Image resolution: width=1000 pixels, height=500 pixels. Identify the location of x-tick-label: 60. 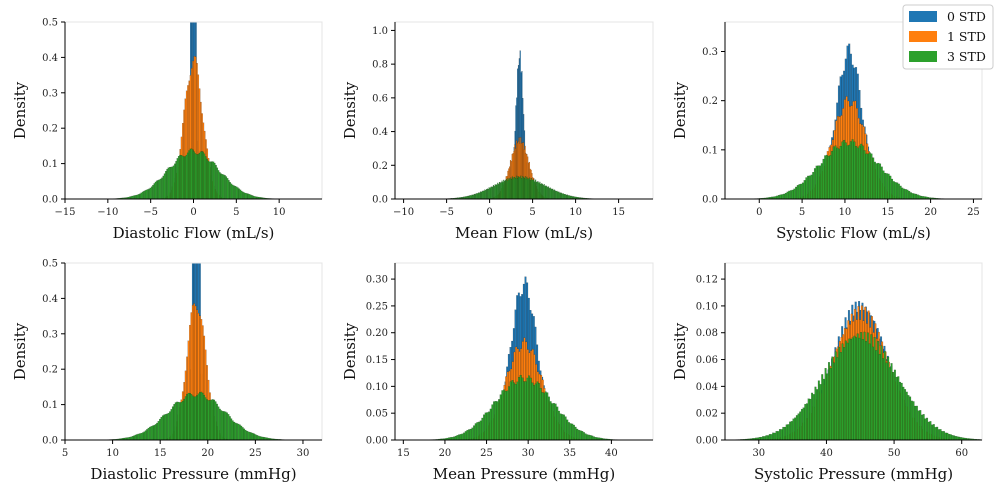
(961, 453).